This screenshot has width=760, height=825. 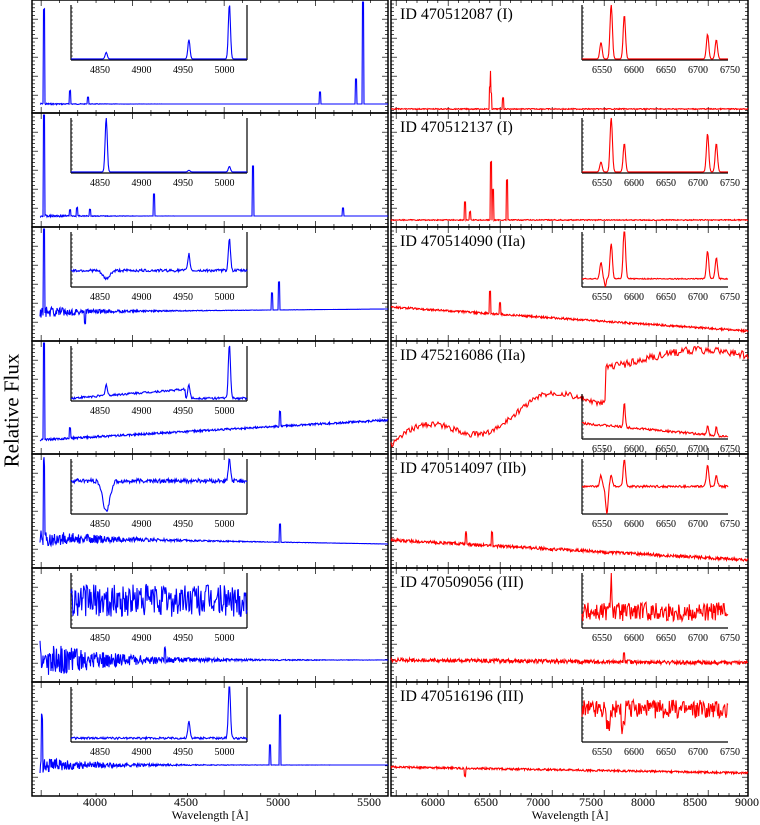 I want to click on panel-id-label: ID 470514090 (IIa), so click(x=463, y=241).